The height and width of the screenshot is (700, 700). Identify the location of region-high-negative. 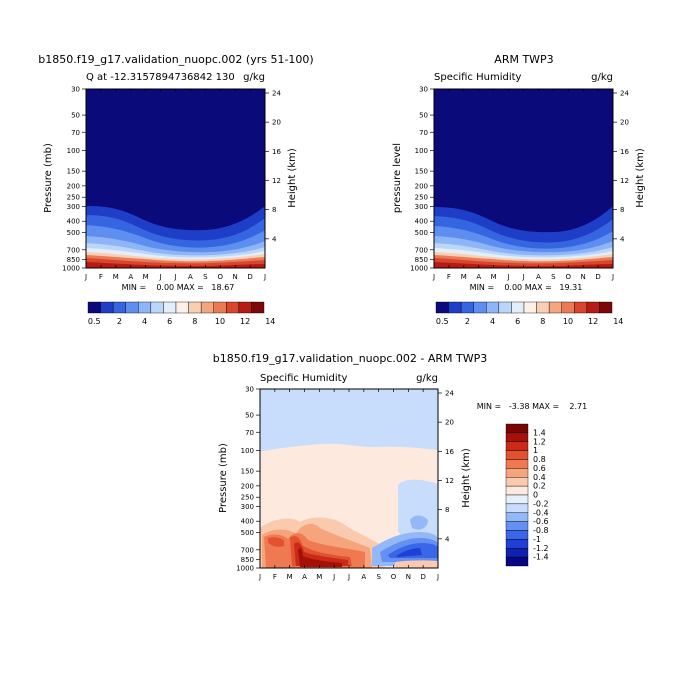
(418, 512).